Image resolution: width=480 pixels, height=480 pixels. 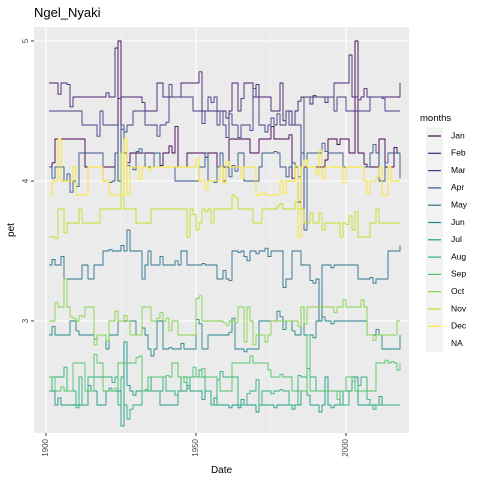 What do you see at coordinates (458, 274) in the screenshot?
I see `legend-label: Sep` at bounding box center [458, 274].